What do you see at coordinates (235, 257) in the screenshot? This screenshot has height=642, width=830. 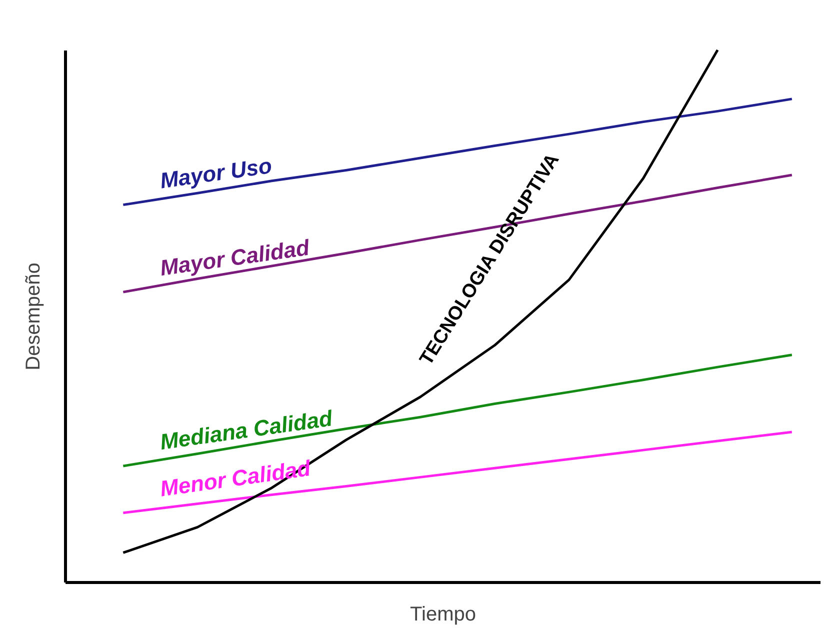 I see `text: Mayor Calidad` at bounding box center [235, 257].